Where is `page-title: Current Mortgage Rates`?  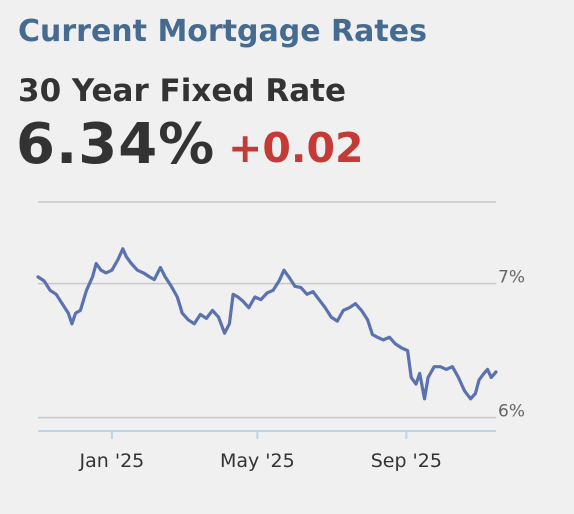
page-title: Current Mortgage Rates is located at coordinates (222, 31).